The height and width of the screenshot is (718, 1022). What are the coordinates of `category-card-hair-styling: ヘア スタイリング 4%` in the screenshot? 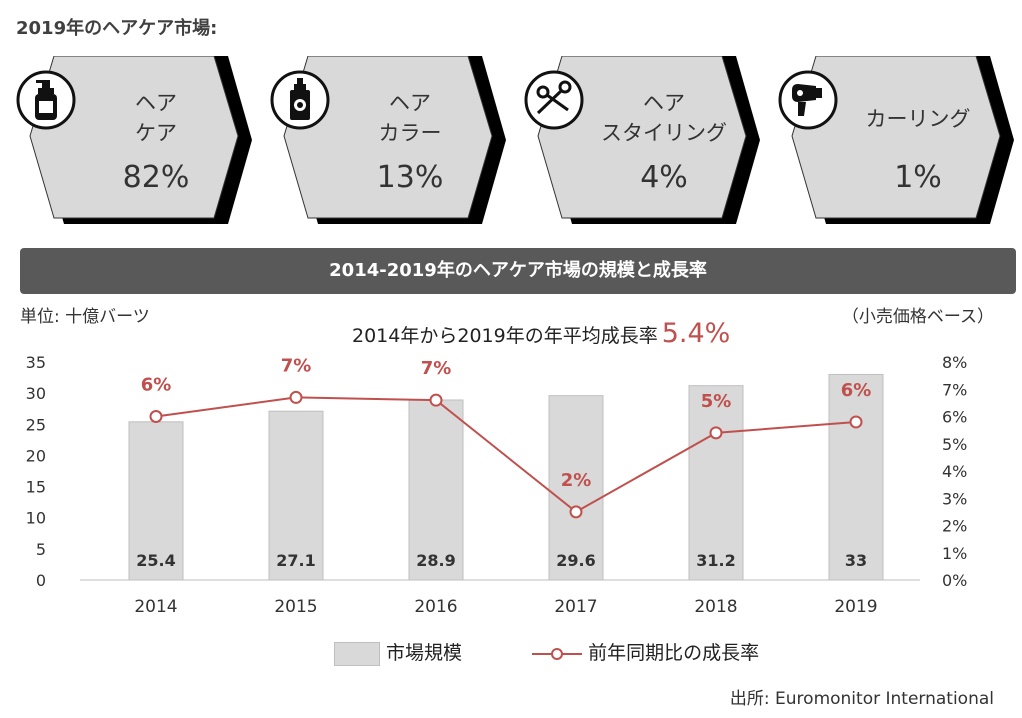 It's located at (642, 140).